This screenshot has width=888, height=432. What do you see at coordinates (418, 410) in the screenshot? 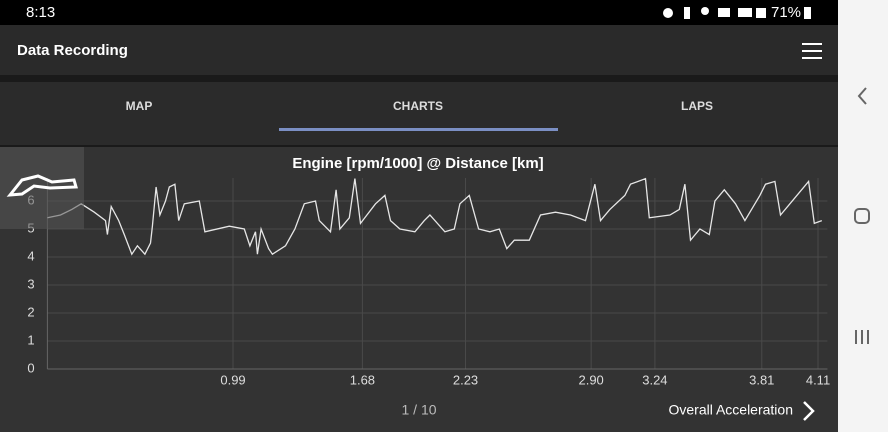
I see `page-indicator: 1 / 10` at bounding box center [418, 410].